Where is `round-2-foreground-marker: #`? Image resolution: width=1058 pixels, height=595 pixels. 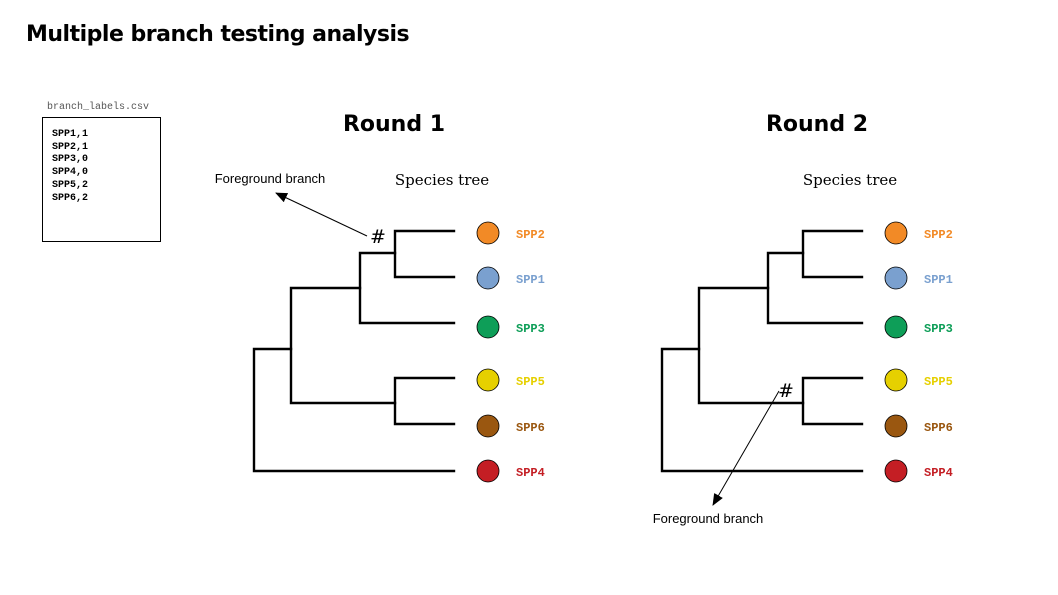
round-2-foreground-marker: # is located at coordinates (786, 391).